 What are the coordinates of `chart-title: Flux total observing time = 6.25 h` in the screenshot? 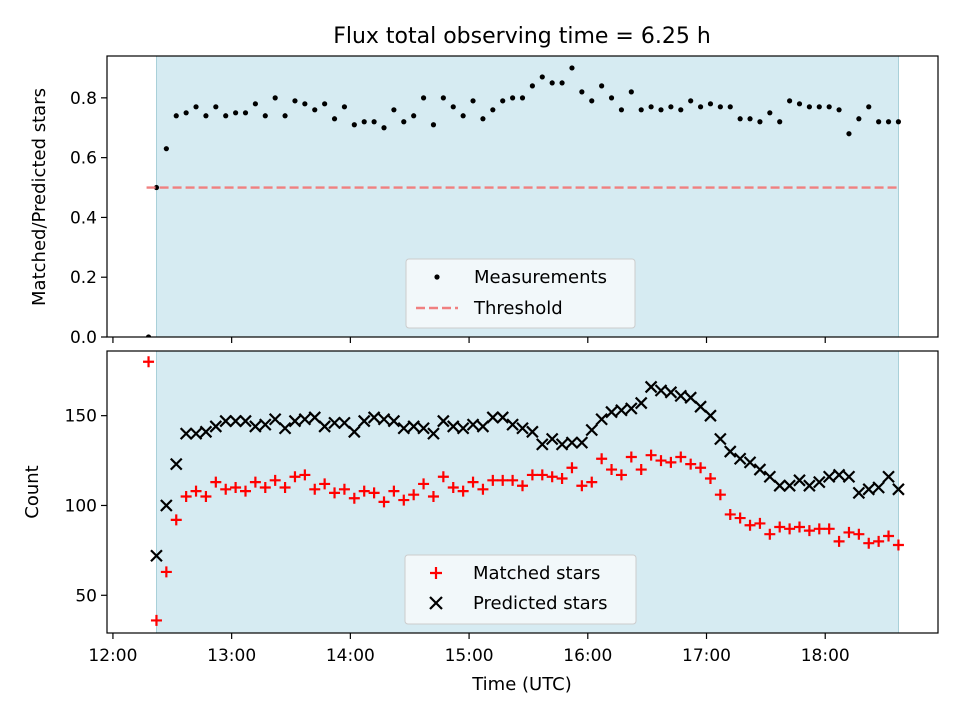 It's located at (522, 36).